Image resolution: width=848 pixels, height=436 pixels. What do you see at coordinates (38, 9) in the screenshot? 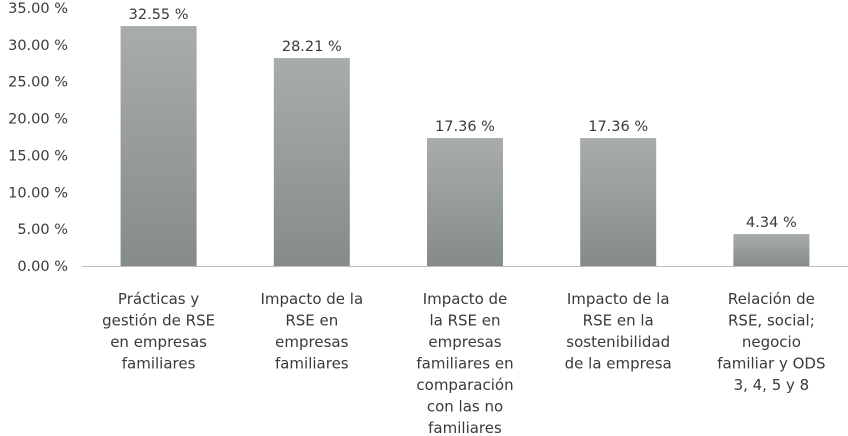
I see `y-tick-label: 35.00 %` at bounding box center [38, 9].